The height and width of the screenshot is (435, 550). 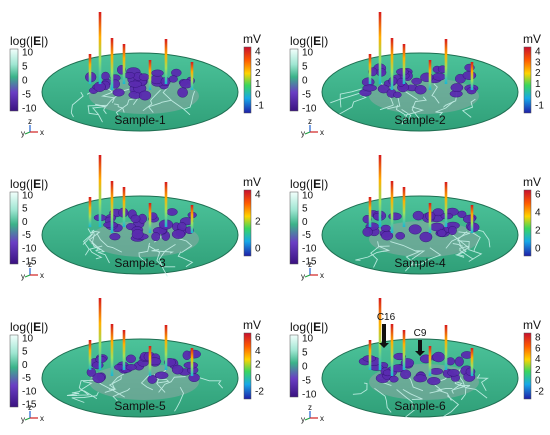 What do you see at coordinates (26, 95) in the screenshot?
I see `log-e-tick: -5` at bounding box center [26, 95].